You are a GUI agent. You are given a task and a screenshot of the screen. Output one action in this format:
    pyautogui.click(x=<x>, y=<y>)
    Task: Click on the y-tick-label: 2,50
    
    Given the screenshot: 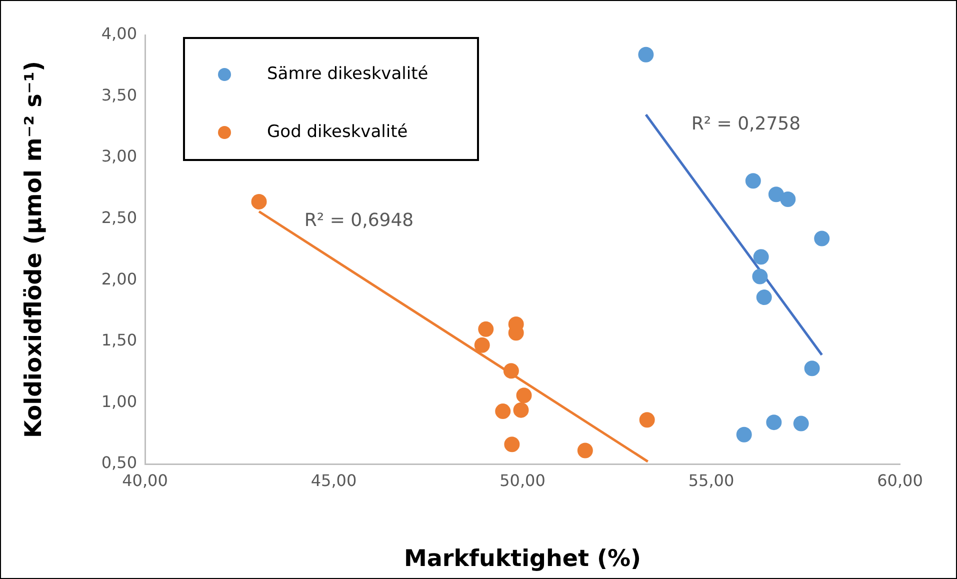 What is the action you would take?
    pyautogui.click(x=119, y=218)
    